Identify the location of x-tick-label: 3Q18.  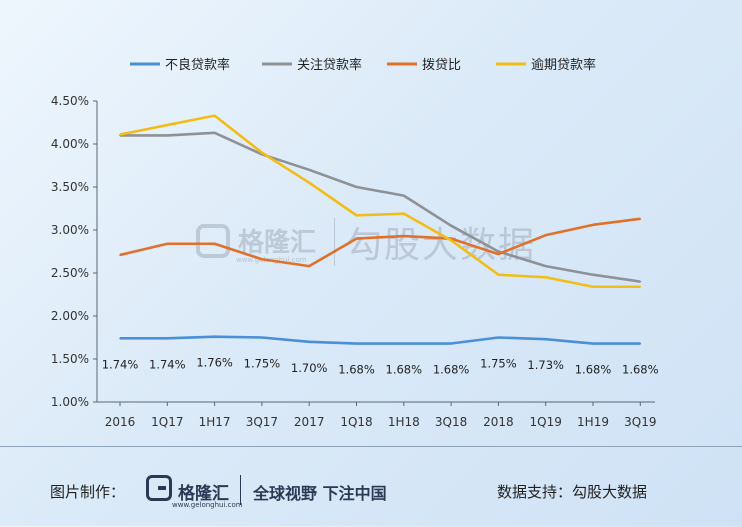
(451, 422).